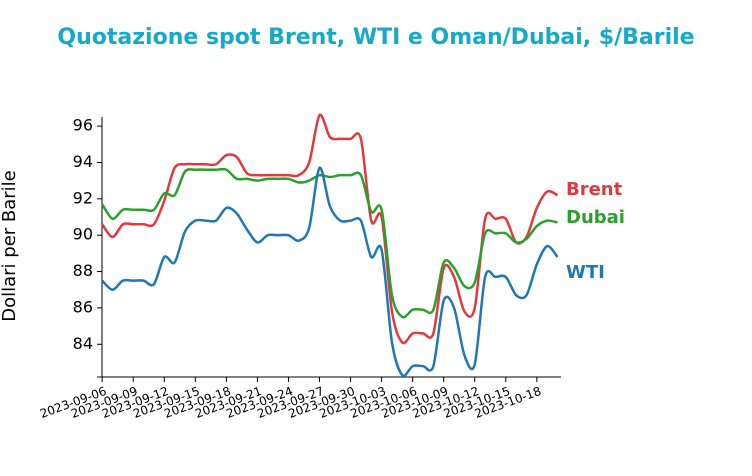 The height and width of the screenshot is (476, 752). I want to click on y-tick-label: 90, so click(83, 234).